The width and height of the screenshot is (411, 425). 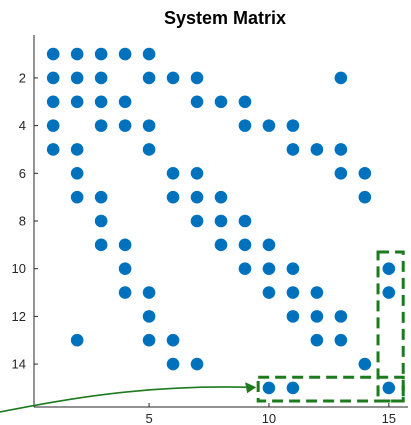 What do you see at coordinates (389, 418) in the screenshot?
I see `x-tick-label: 15` at bounding box center [389, 418].